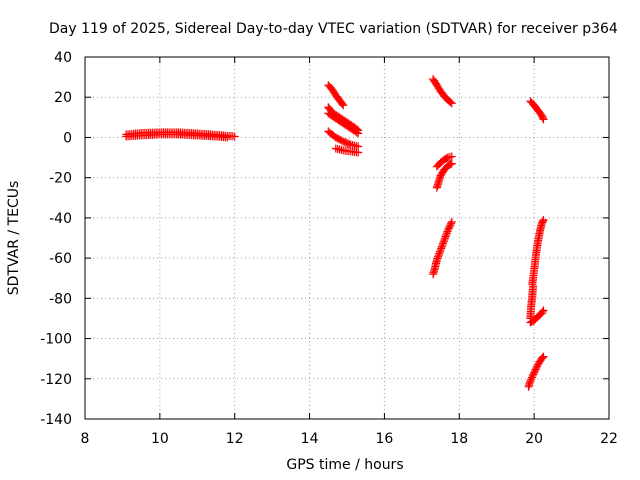  I want to click on x-tick-label: 20, so click(534, 439).